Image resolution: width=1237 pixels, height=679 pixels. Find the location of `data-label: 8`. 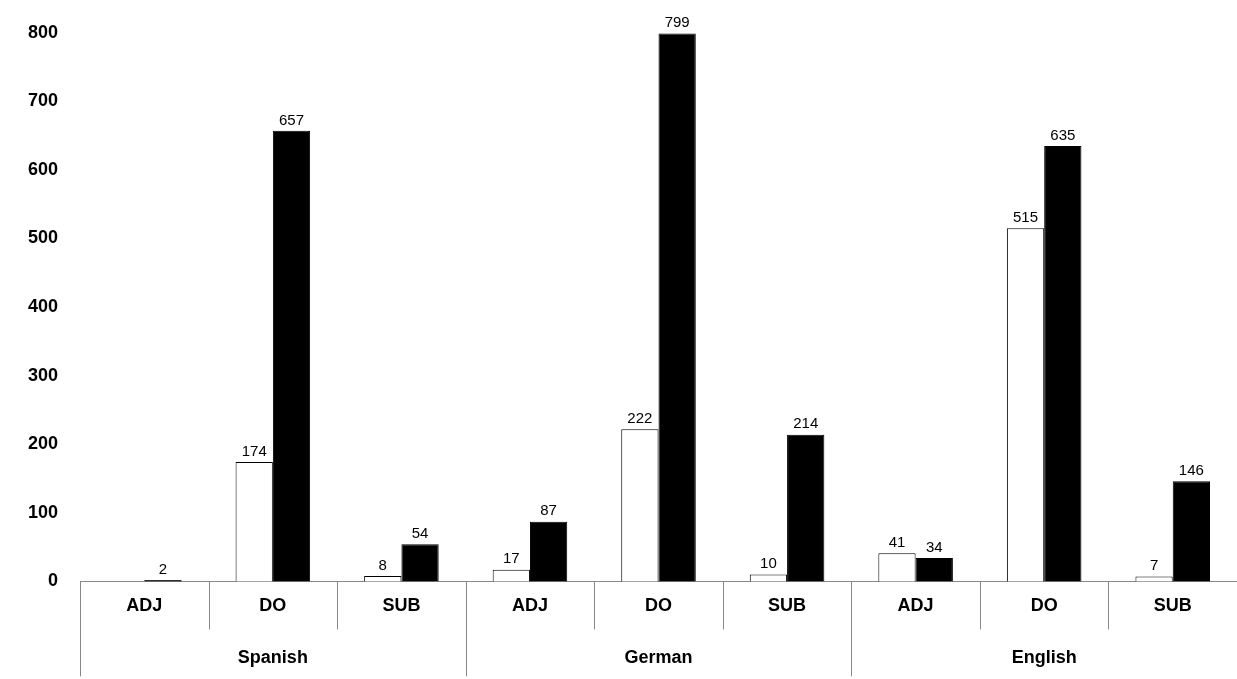

data-label: 8 is located at coordinates (382, 564).